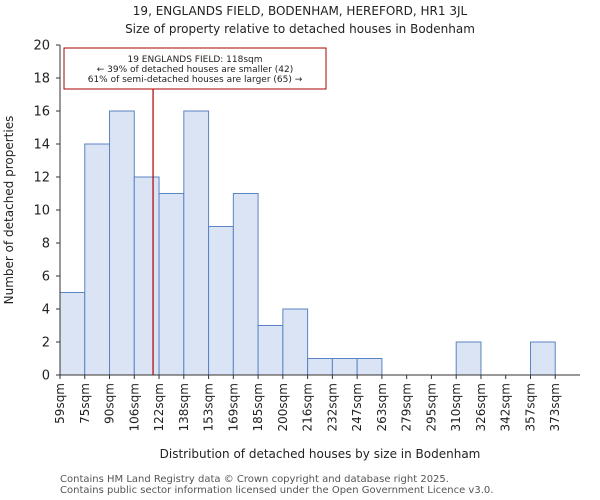 This screenshot has height=500, width=600. Describe the element at coordinates (46, 310) in the screenshot. I see `y-tick-label: 4` at that location.